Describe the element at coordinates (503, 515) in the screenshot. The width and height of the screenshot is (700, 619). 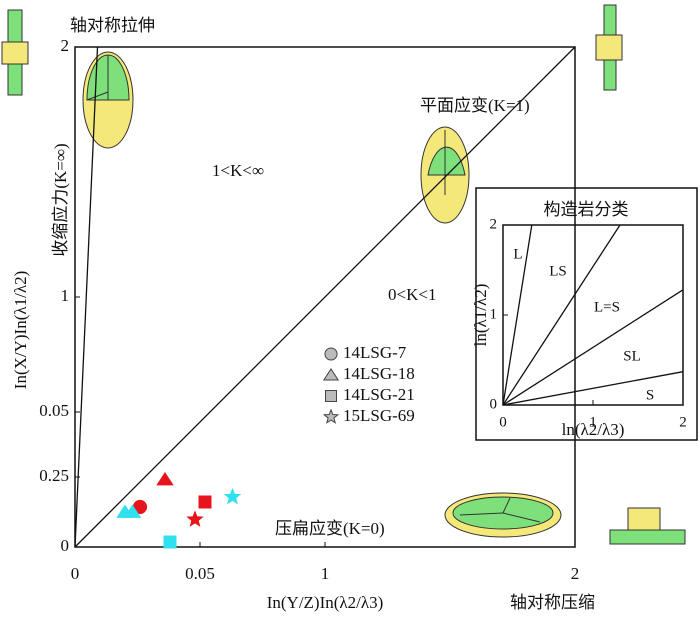
I see `ellipsoid-oblate` at that location.